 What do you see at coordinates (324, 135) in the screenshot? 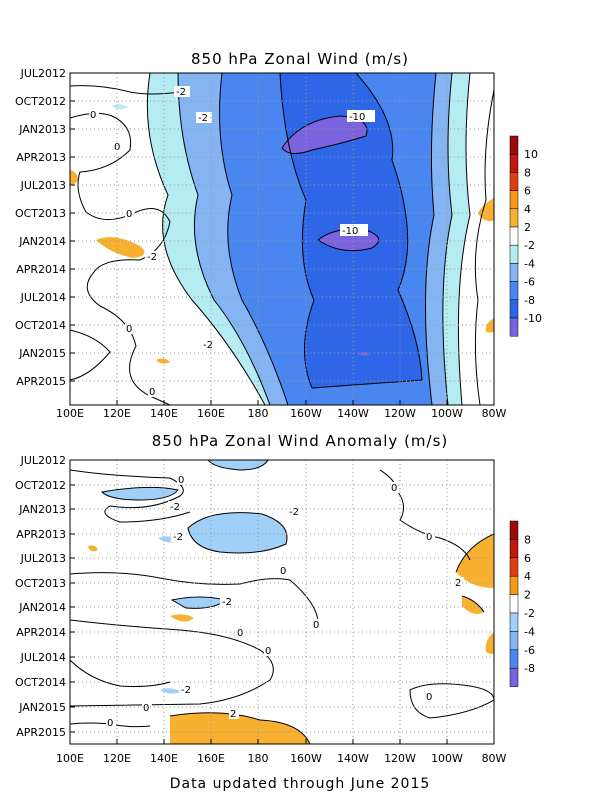
I see `band-minus-10-a` at bounding box center [324, 135].